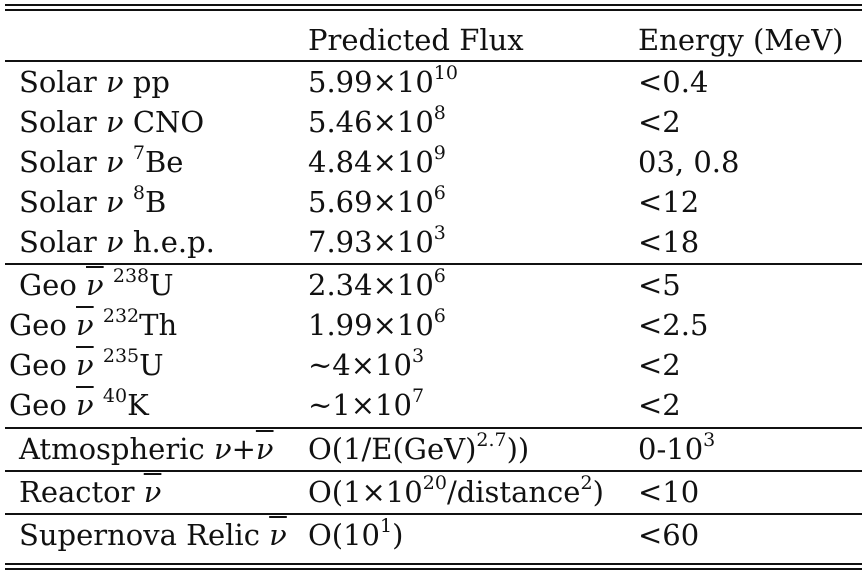 The image size is (868, 581). What do you see at coordinates (112, 122) in the screenshot?
I see `source-cell: Solar ν CNO` at bounding box center [112, 122].